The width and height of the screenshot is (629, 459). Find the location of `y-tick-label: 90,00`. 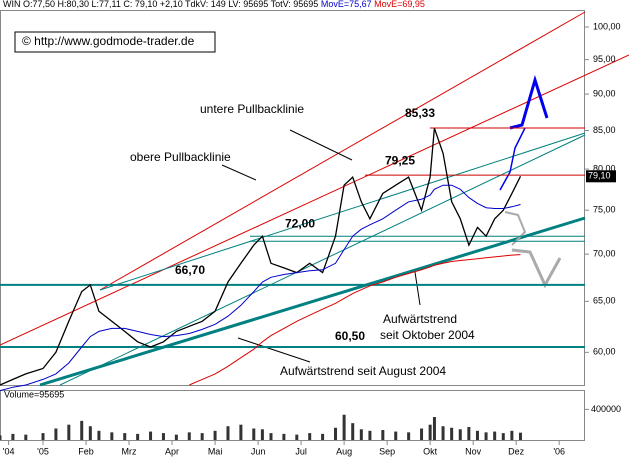

y-tick-label: 90,00 is located at coordinates (604, 93).